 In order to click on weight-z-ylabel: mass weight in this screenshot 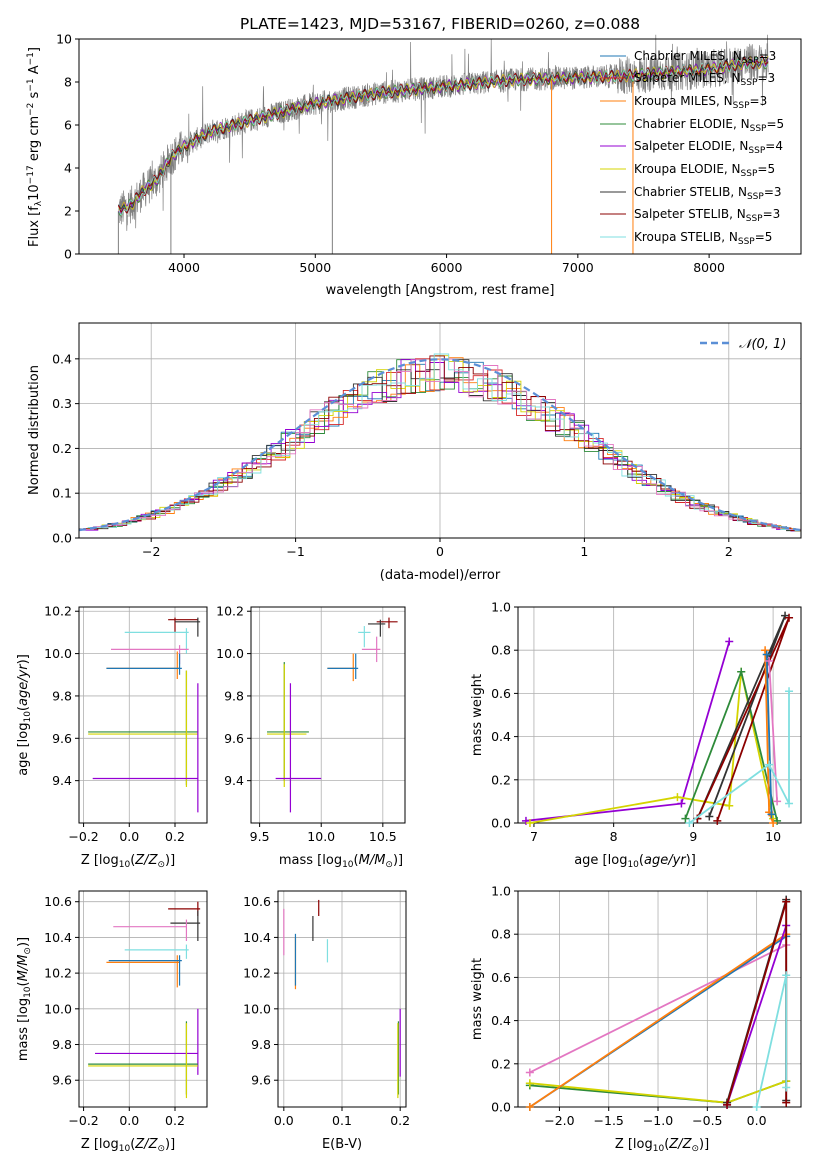, I will do `click(477, 999)`.